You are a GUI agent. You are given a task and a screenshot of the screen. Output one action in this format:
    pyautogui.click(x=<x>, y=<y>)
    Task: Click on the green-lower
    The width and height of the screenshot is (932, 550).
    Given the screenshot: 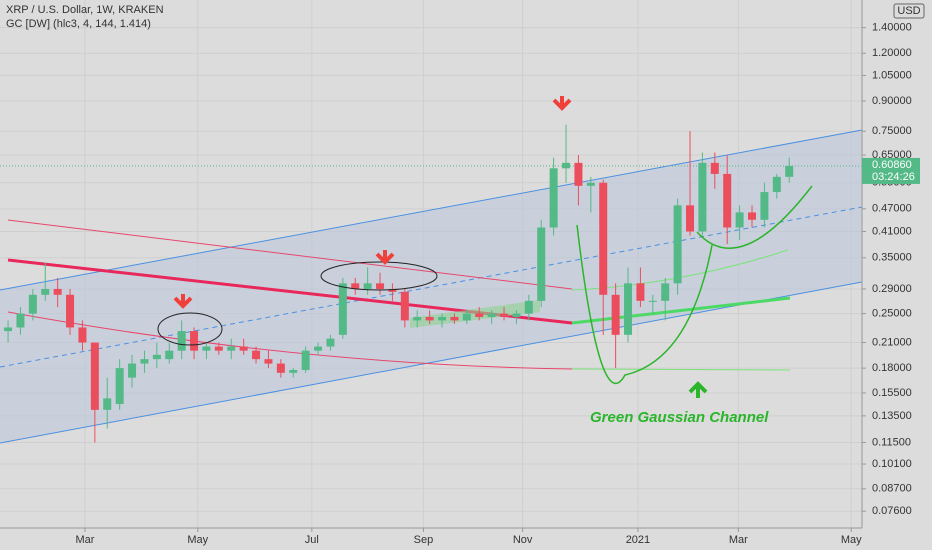 What is the action you would take?
    pyautogui.click(x=681, y=369)
    